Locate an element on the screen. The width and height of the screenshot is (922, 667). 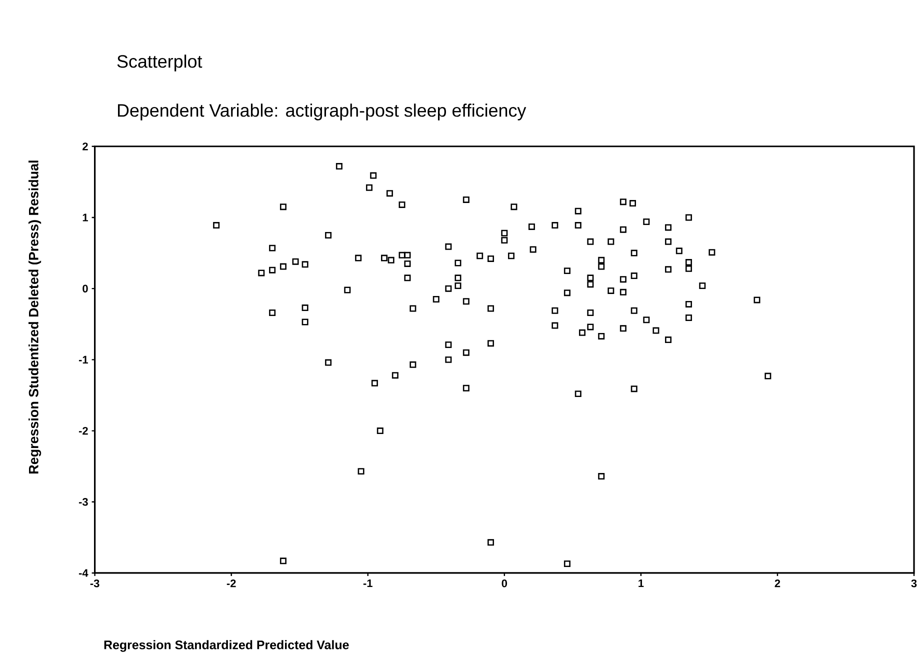
x-tick-label: 2 is located at coordinates (777, 584).